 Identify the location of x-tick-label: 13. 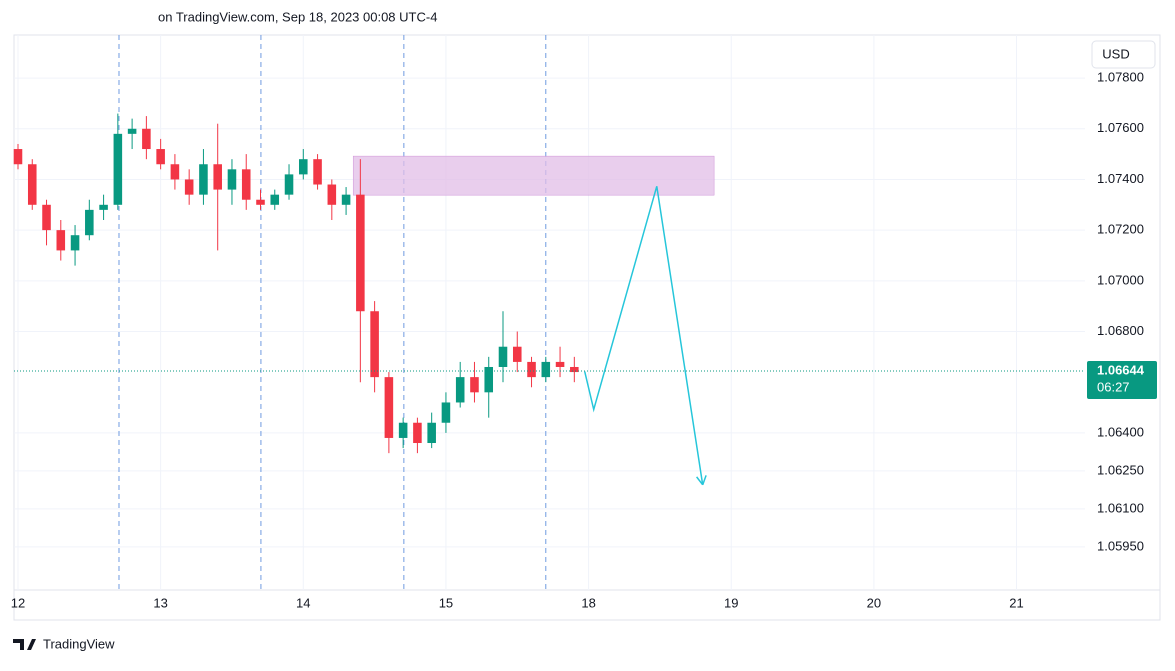
(160, 602).